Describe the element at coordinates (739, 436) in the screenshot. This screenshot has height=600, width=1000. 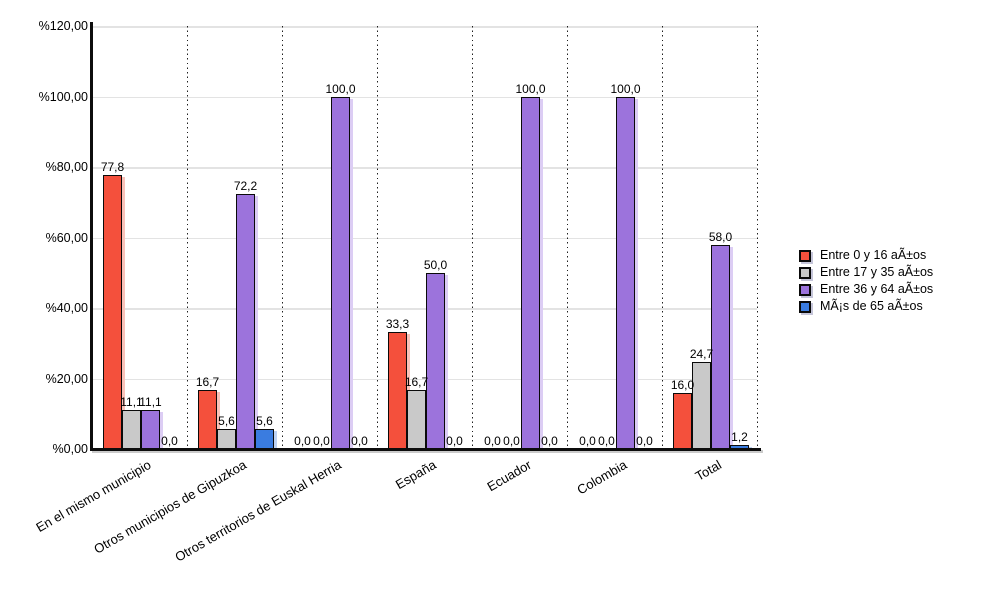
I see `bar-value-label: 1,2` at that location.